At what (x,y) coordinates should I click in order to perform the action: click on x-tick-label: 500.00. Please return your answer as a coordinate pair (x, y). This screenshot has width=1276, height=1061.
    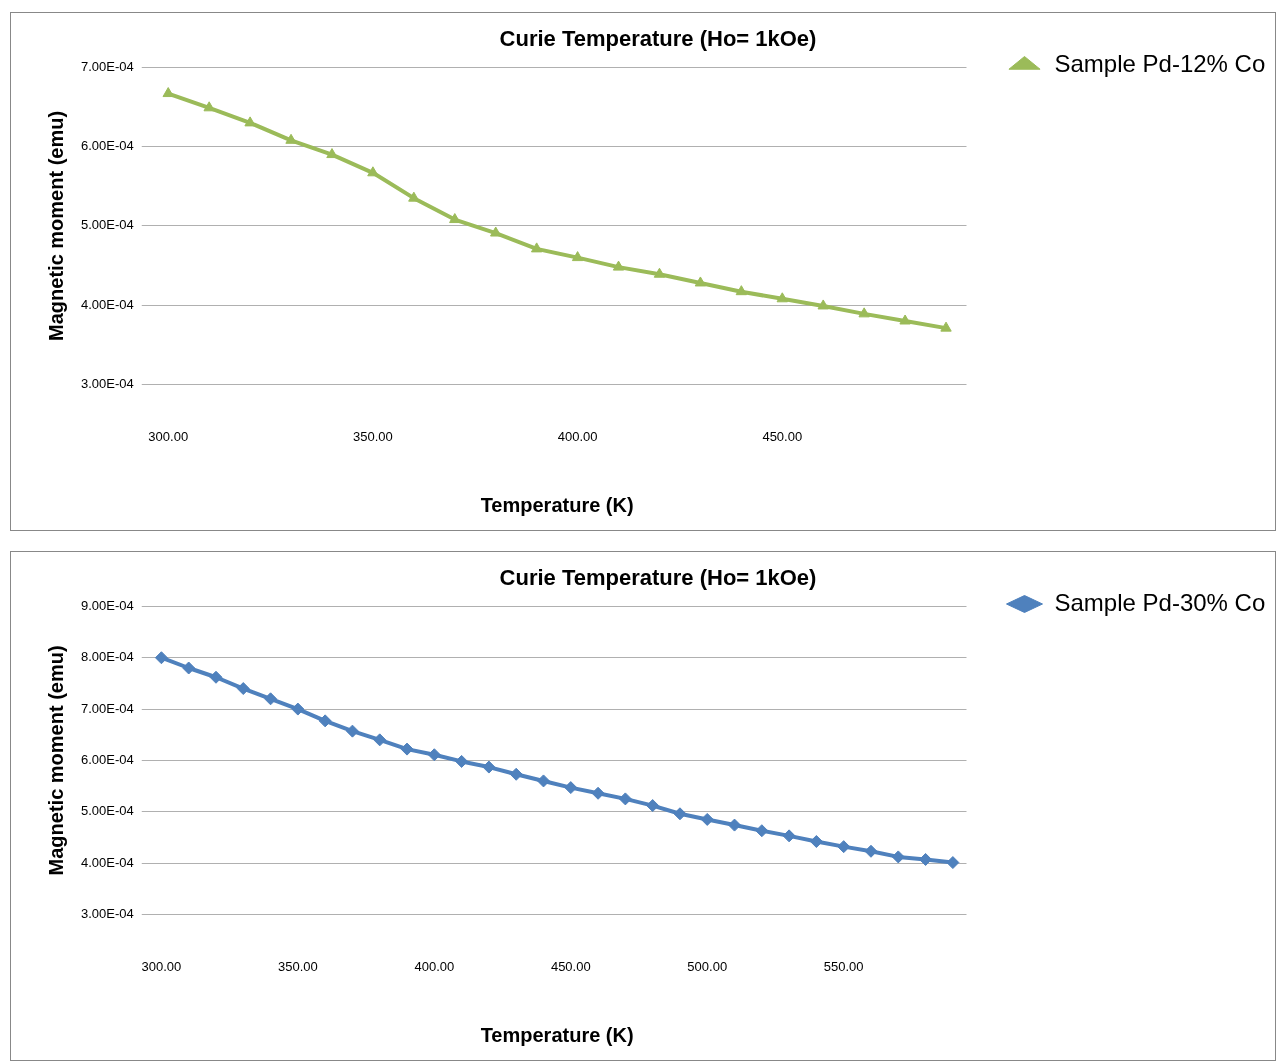
    Looking at the image, I should click on (707, 966).